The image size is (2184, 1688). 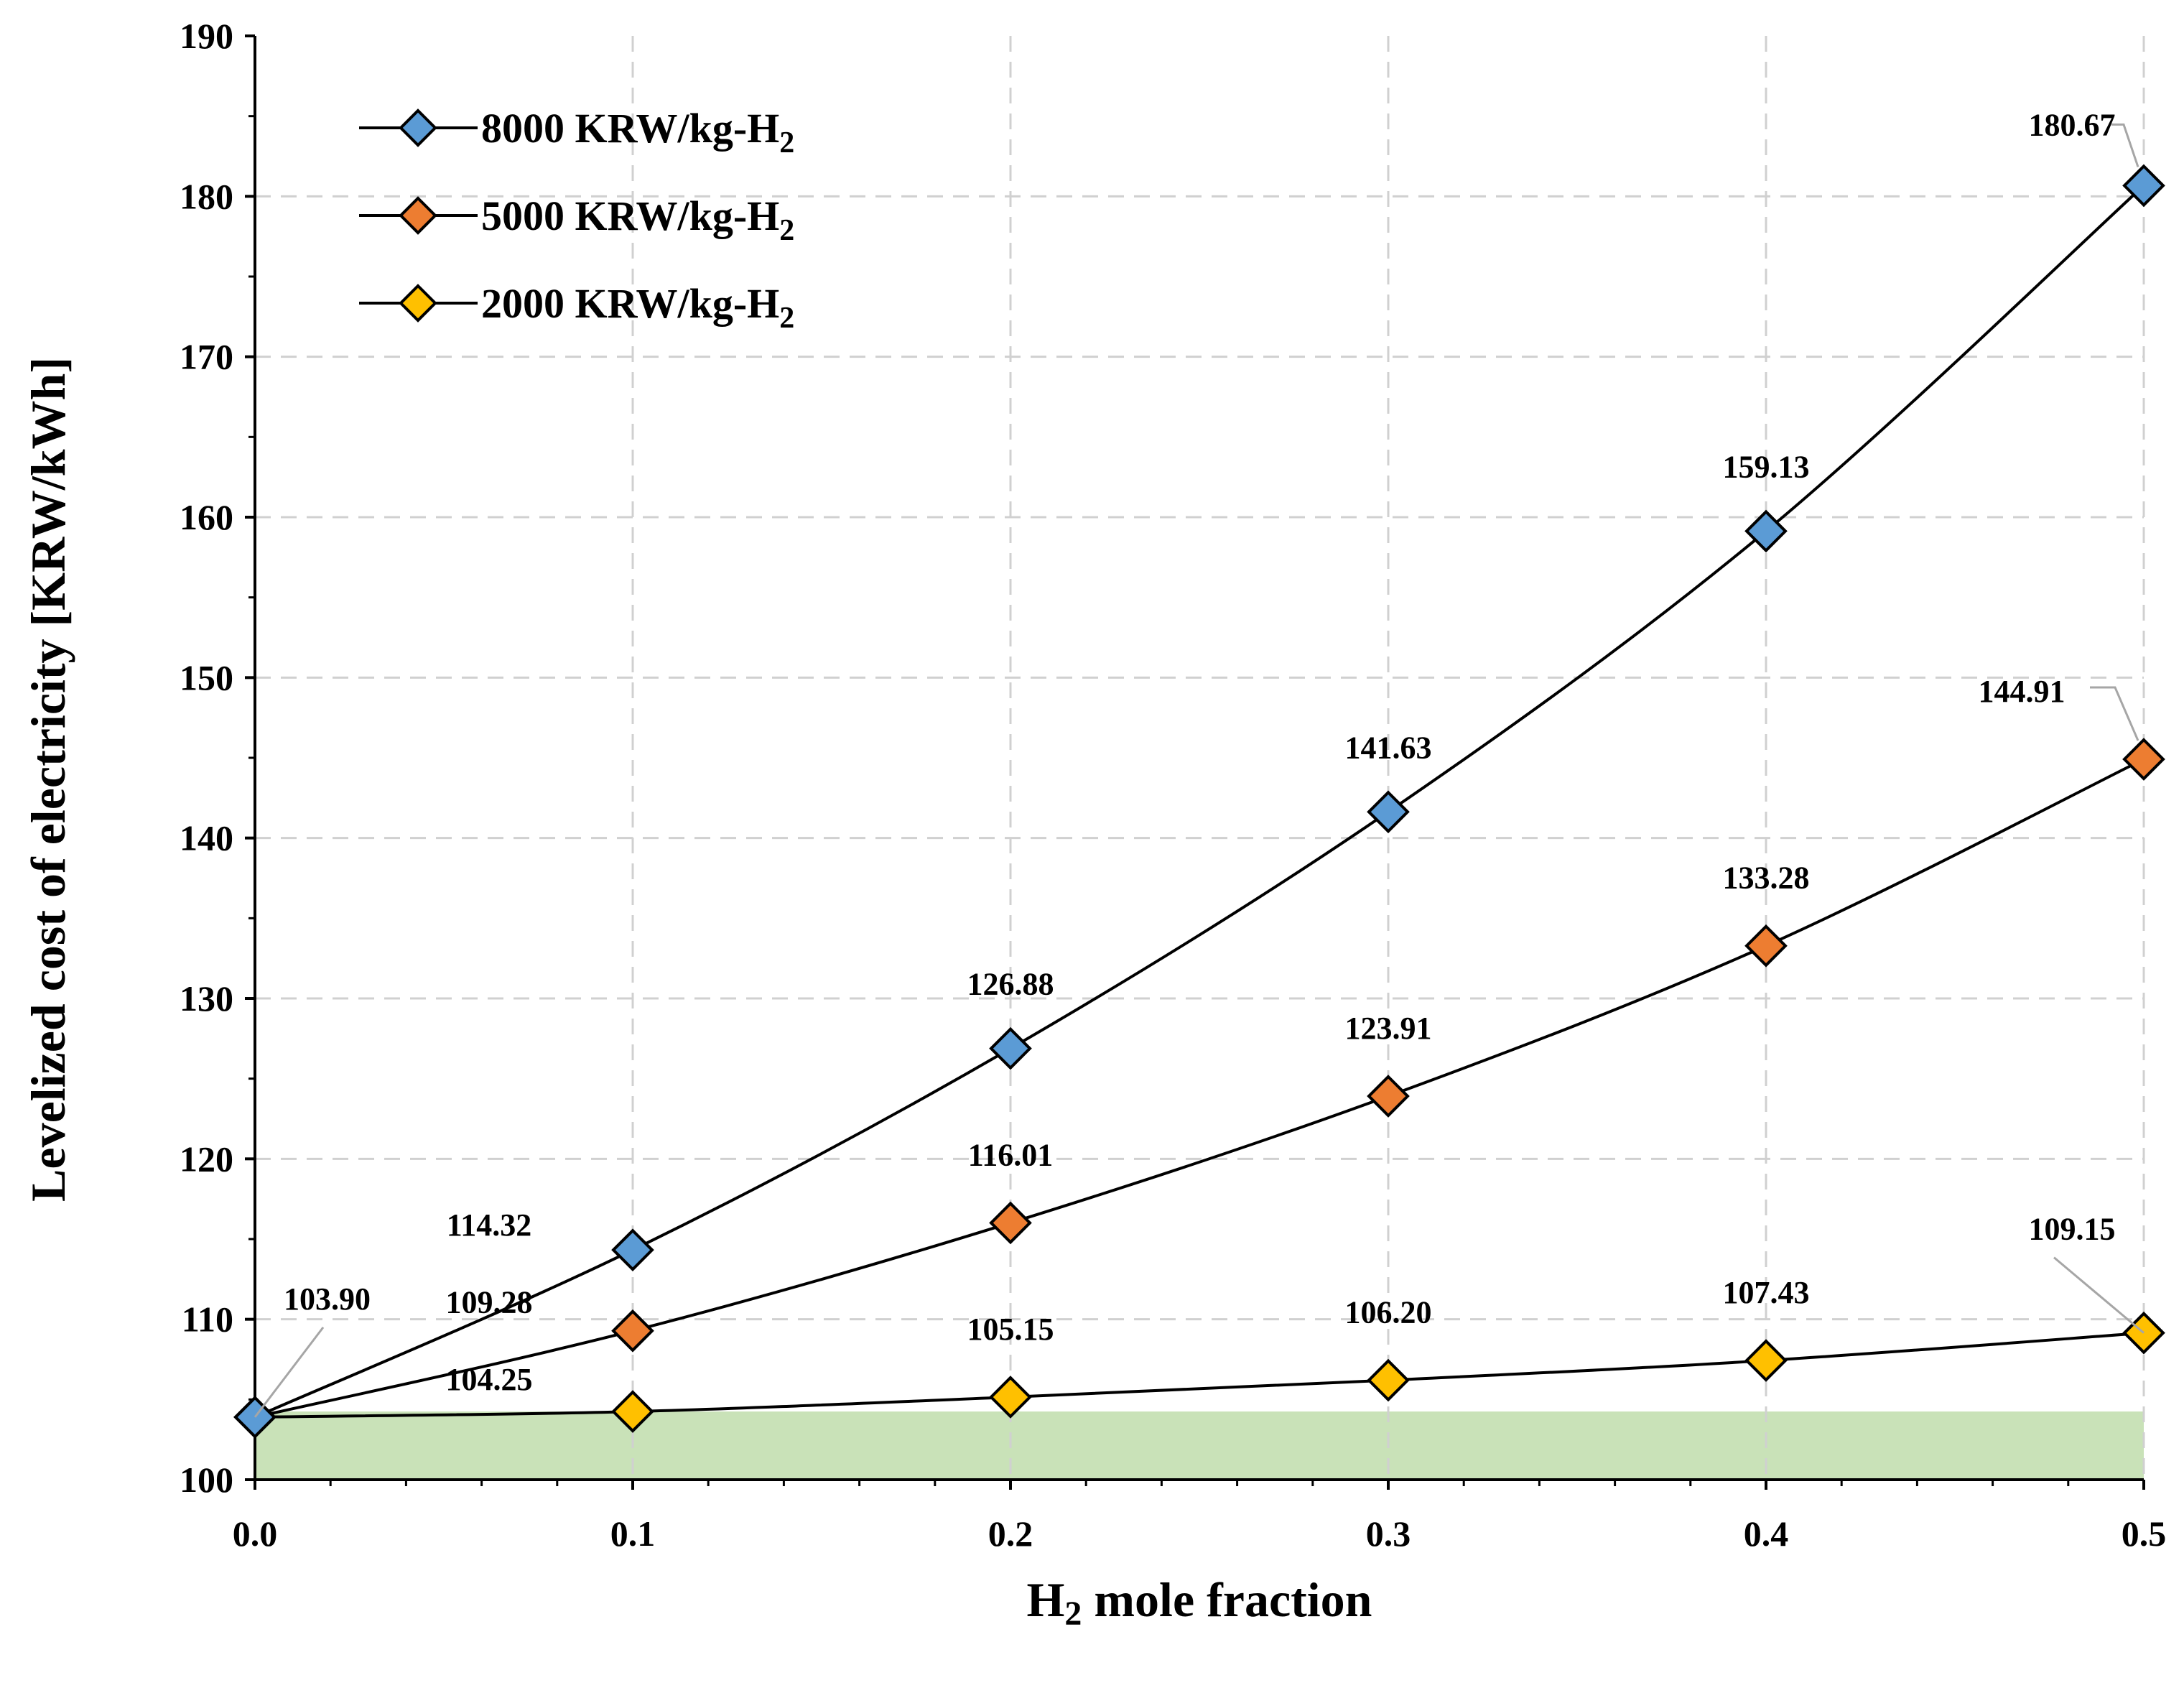 What do you see at coordinates (489, 1302) in the screenshot?
I see `data-label-h2-5000: 109.28` at bounding box center [489, 1302].